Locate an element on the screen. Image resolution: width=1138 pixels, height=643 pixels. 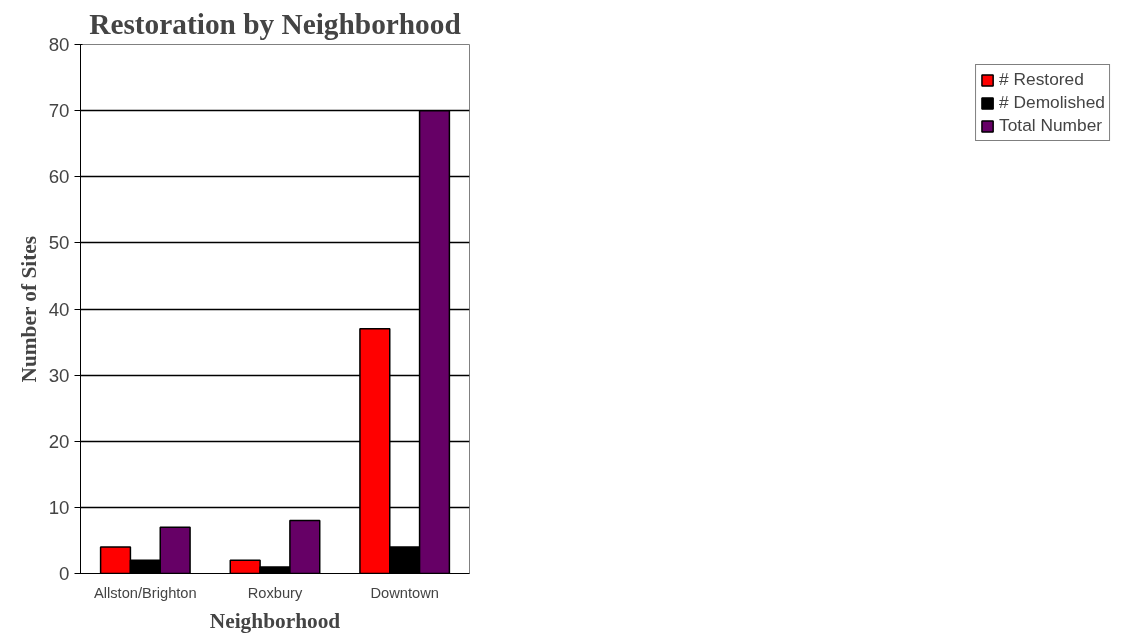
y-tick-label: 20 is located at coordinates (59, 441).